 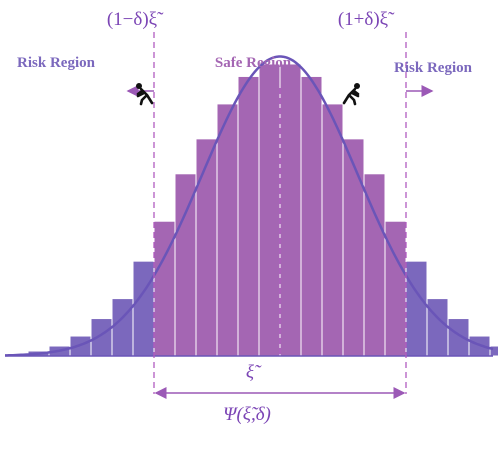 I want to click on person-pushing-left-icon, so click(x=145, y=94).